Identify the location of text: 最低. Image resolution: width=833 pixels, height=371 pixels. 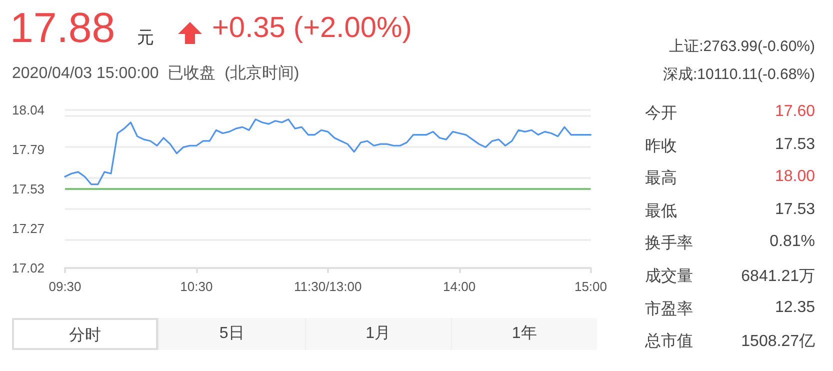
(661, 212).